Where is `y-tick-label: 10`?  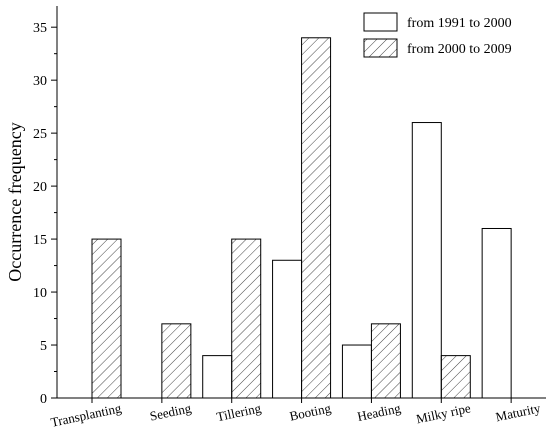 y-tick-label: 10 is located at coordinates (40, 293).